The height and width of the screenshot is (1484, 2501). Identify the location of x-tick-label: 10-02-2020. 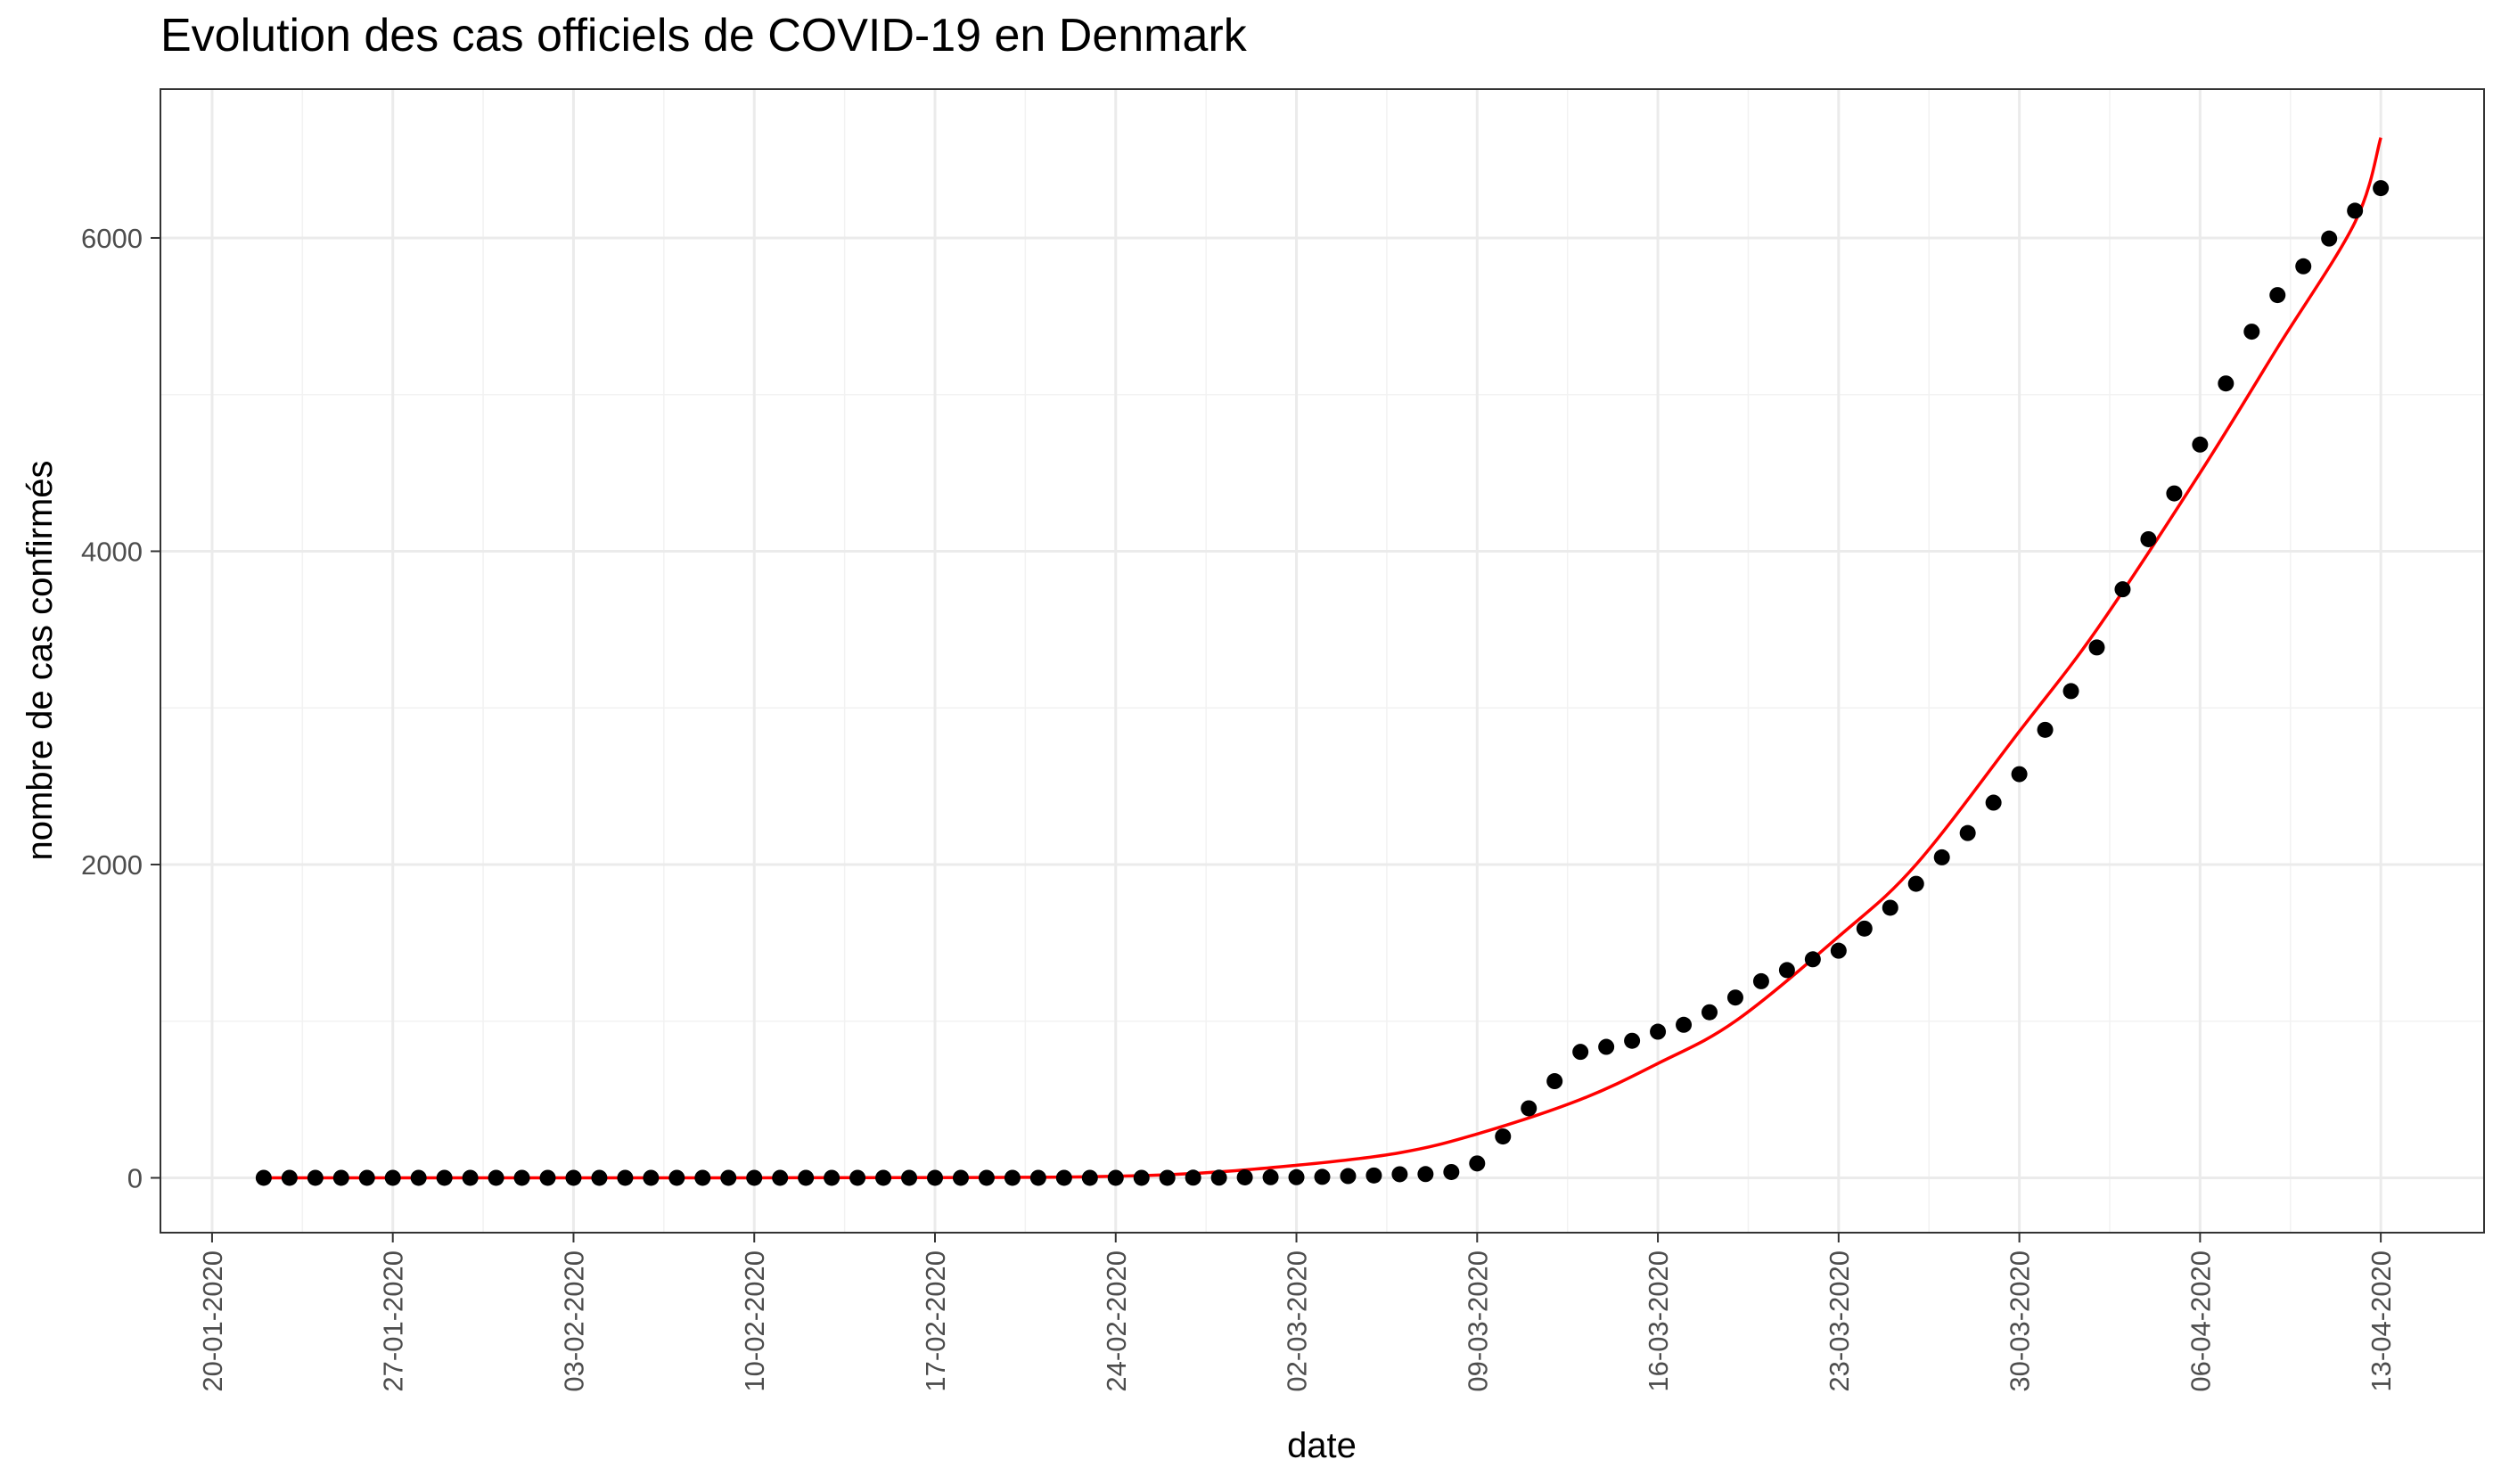
(755, 1321).